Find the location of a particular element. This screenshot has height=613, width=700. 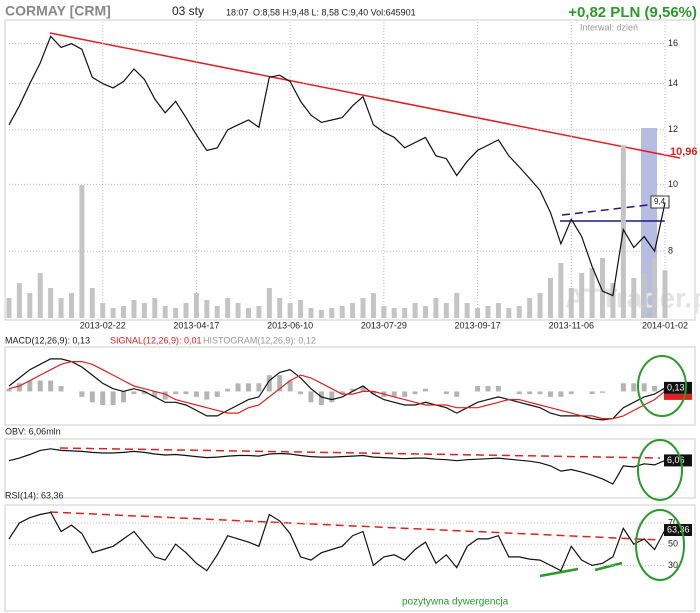

rsi-title: RSI(14): 63,36 is located at coordinates (34, 495).